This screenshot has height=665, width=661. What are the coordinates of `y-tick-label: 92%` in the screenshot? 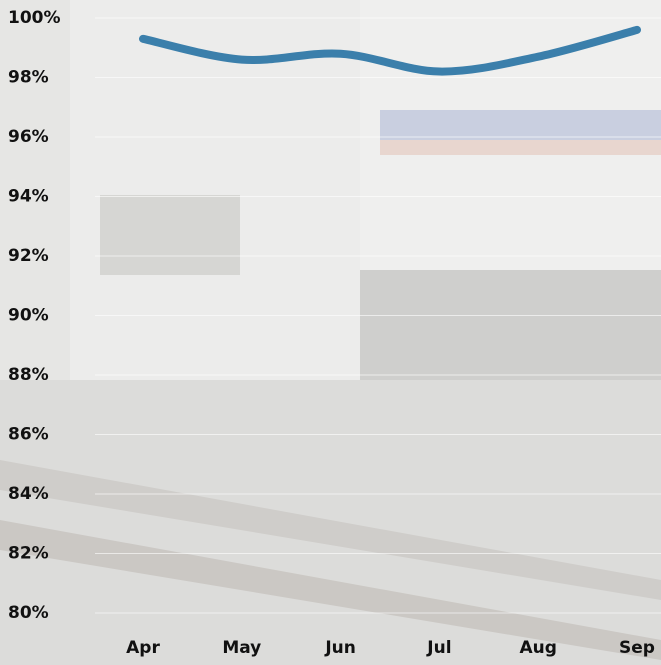 It's located at (28, 256).